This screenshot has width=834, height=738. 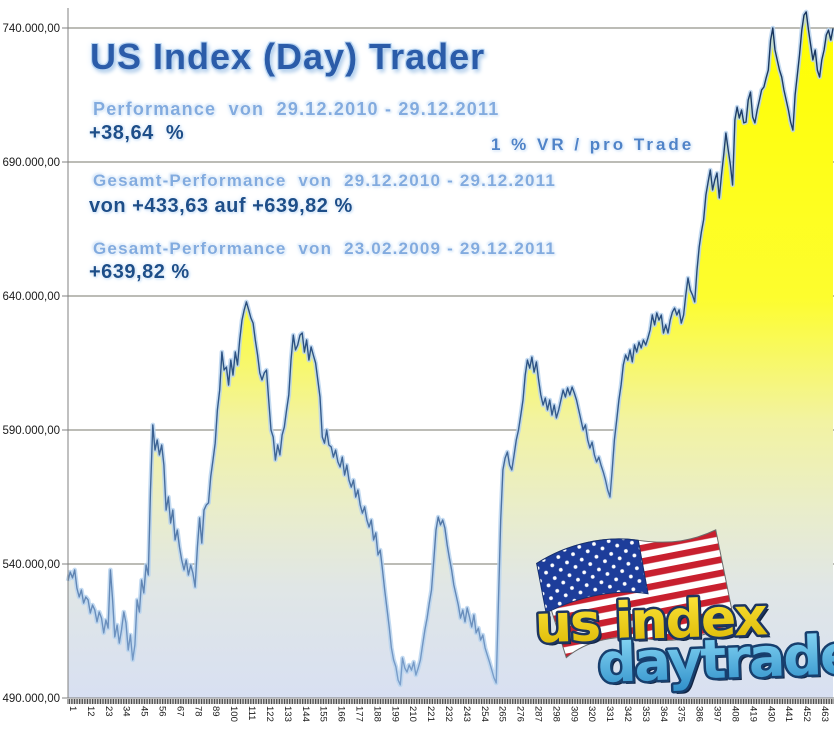 I want to click on logo-word-usindex-shadow: us index, so click(x=654, y=624).